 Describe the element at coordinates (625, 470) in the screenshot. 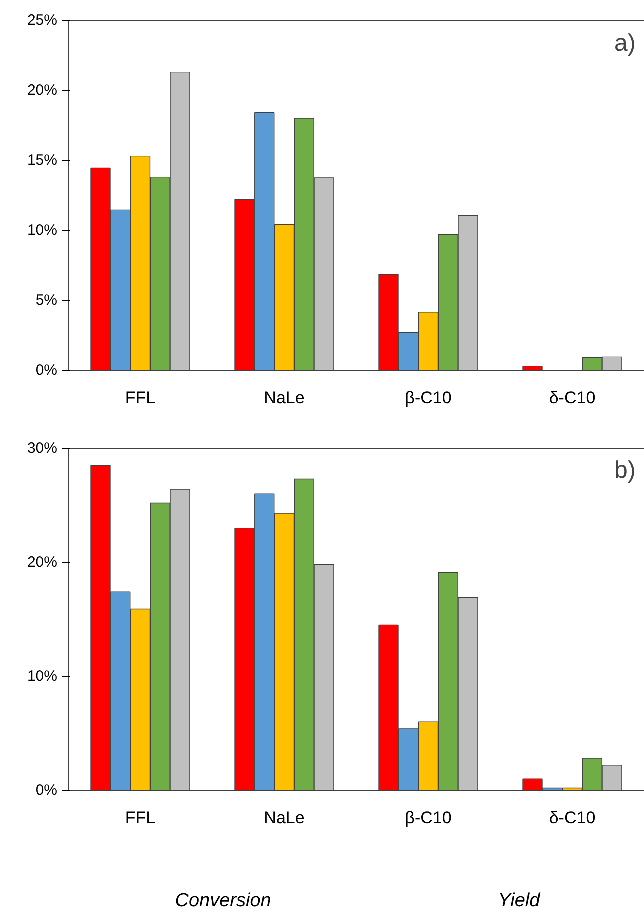

I see `annotation: b)` at that location.